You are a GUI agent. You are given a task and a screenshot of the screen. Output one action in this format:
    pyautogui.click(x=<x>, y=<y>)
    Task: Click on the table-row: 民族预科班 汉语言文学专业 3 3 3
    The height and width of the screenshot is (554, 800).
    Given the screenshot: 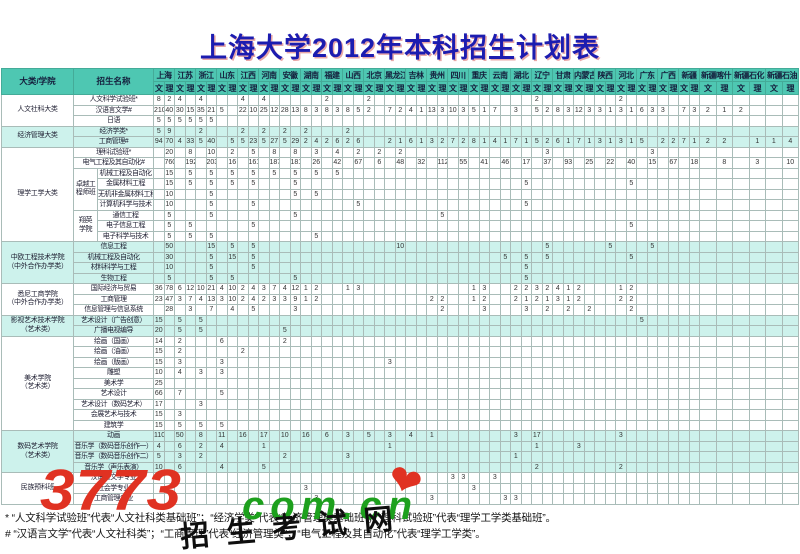 What is the action you would take?
    pyautogui.click(x=400, y=488)
    